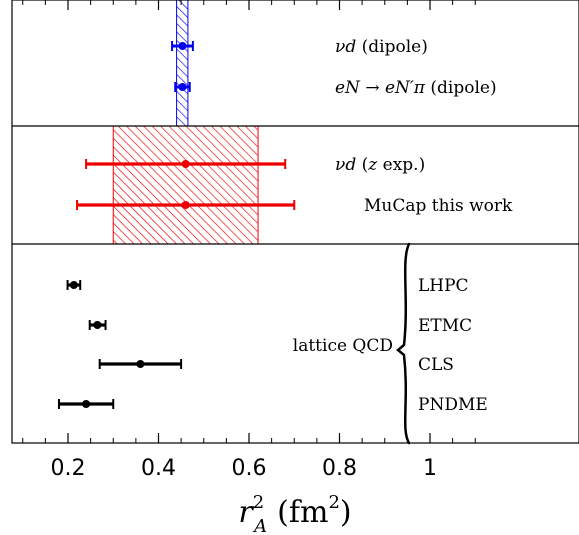 The width and height of the screenshot is (579, 535). Describe the element at coordinates (443, 286) in the screenshot. I see `row-label: LHPC` at that location.